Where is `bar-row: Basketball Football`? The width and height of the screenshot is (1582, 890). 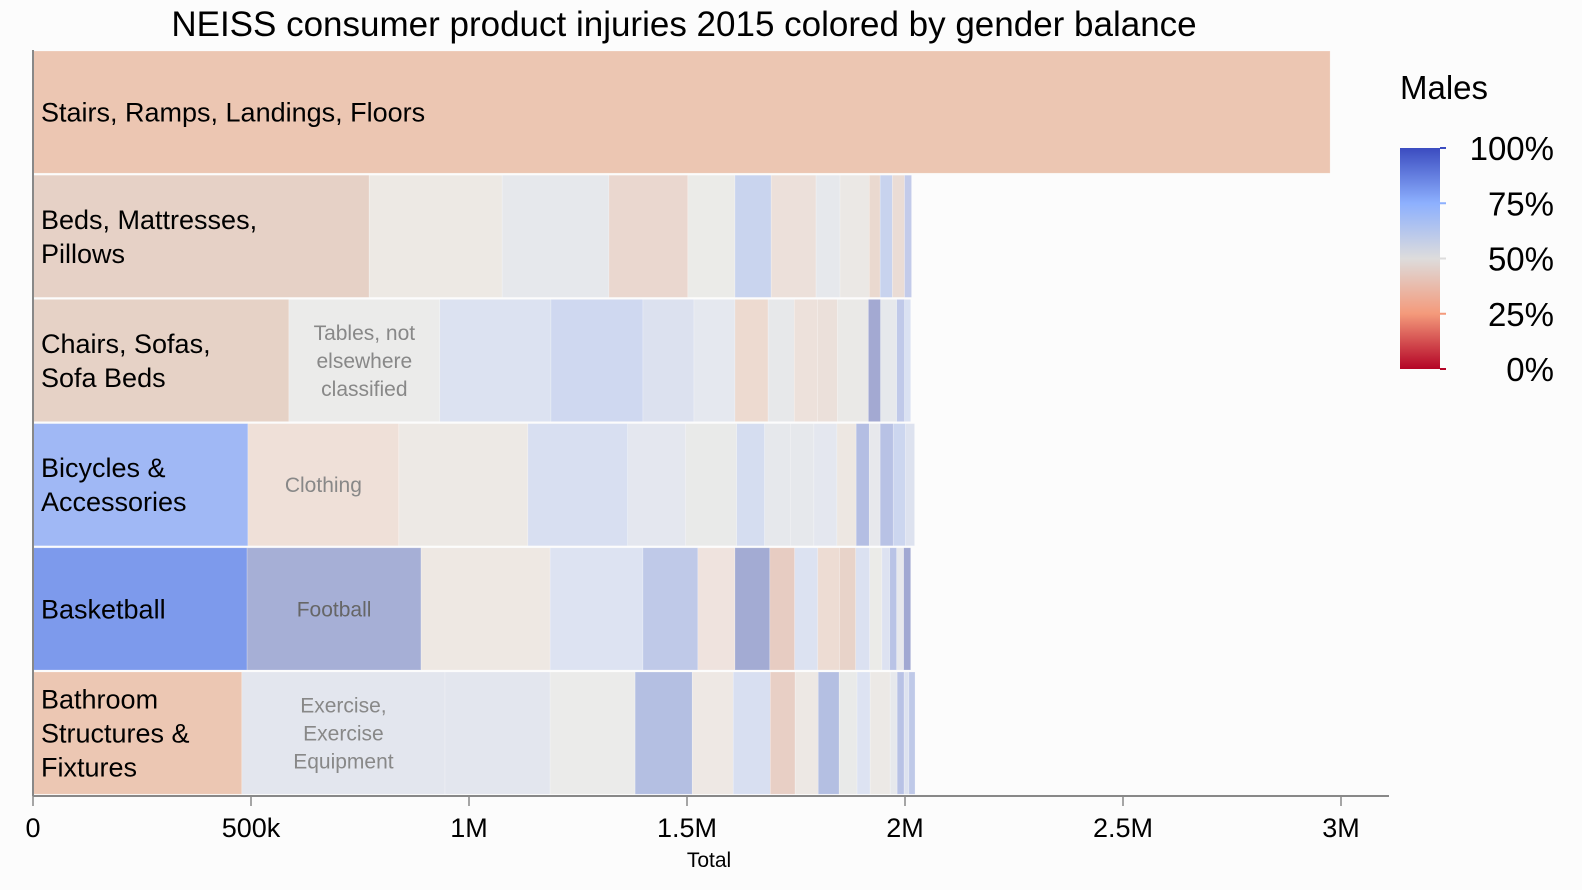
bar-row: Basketball Football is located at coordinates (471, 609).